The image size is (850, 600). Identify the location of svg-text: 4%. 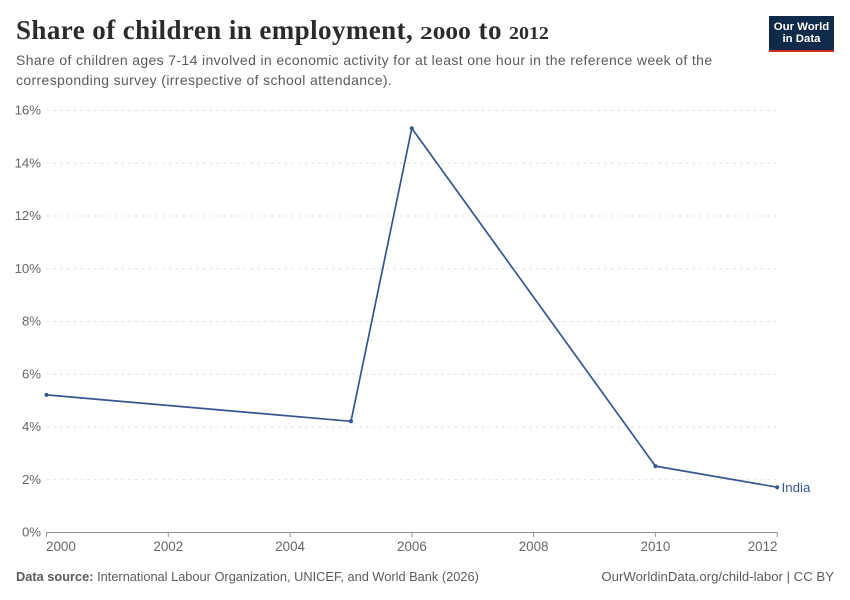
(31, 426).